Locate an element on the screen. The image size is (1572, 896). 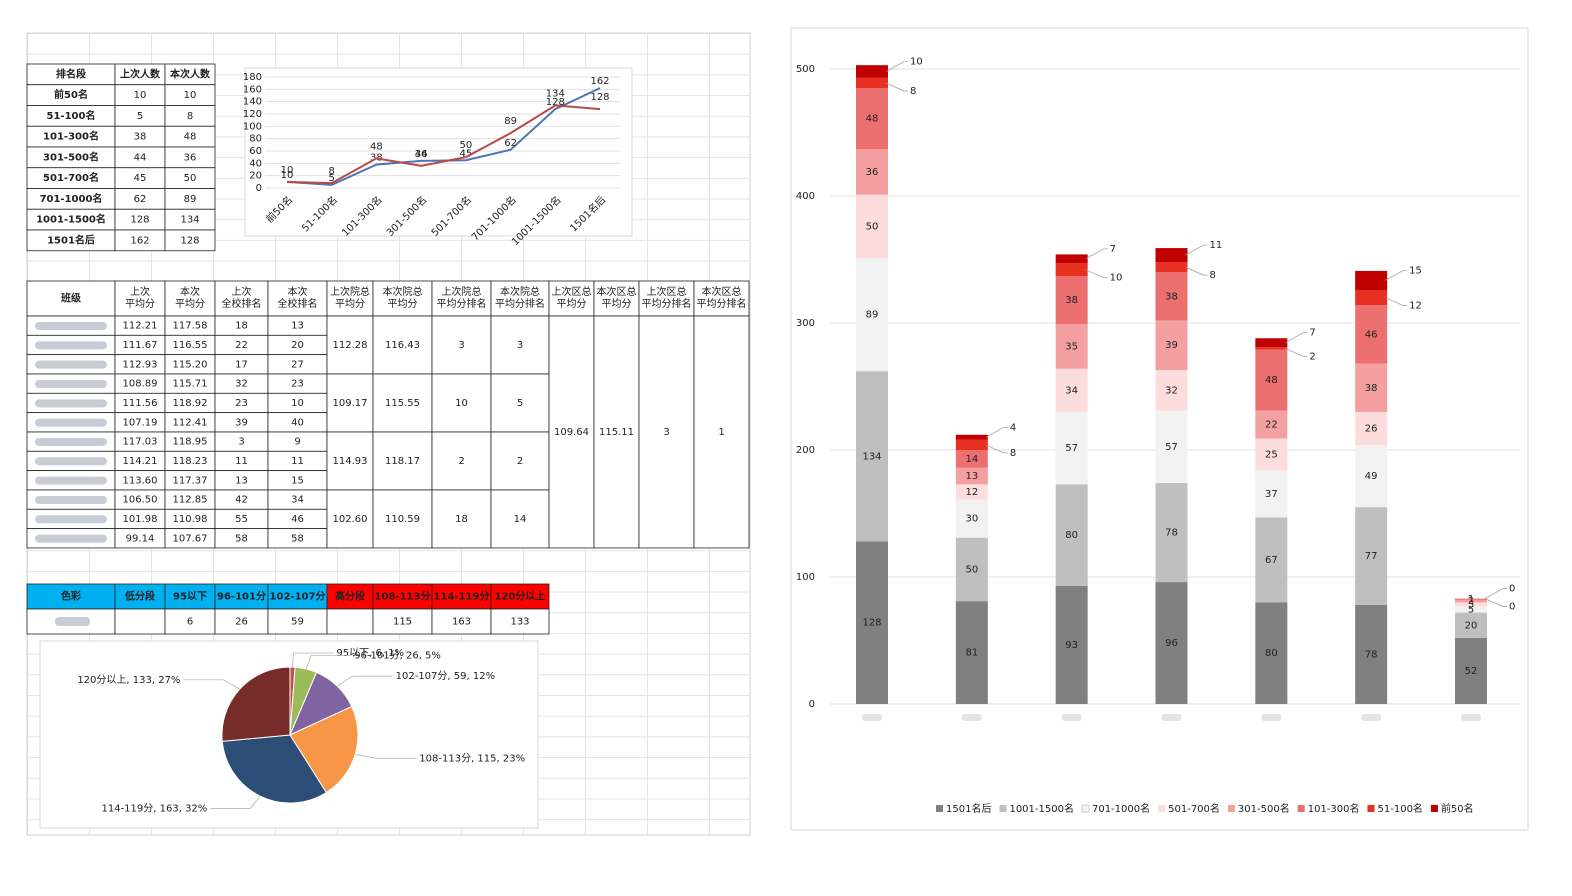
data-label: 48 is located at coordinates (872, 119).